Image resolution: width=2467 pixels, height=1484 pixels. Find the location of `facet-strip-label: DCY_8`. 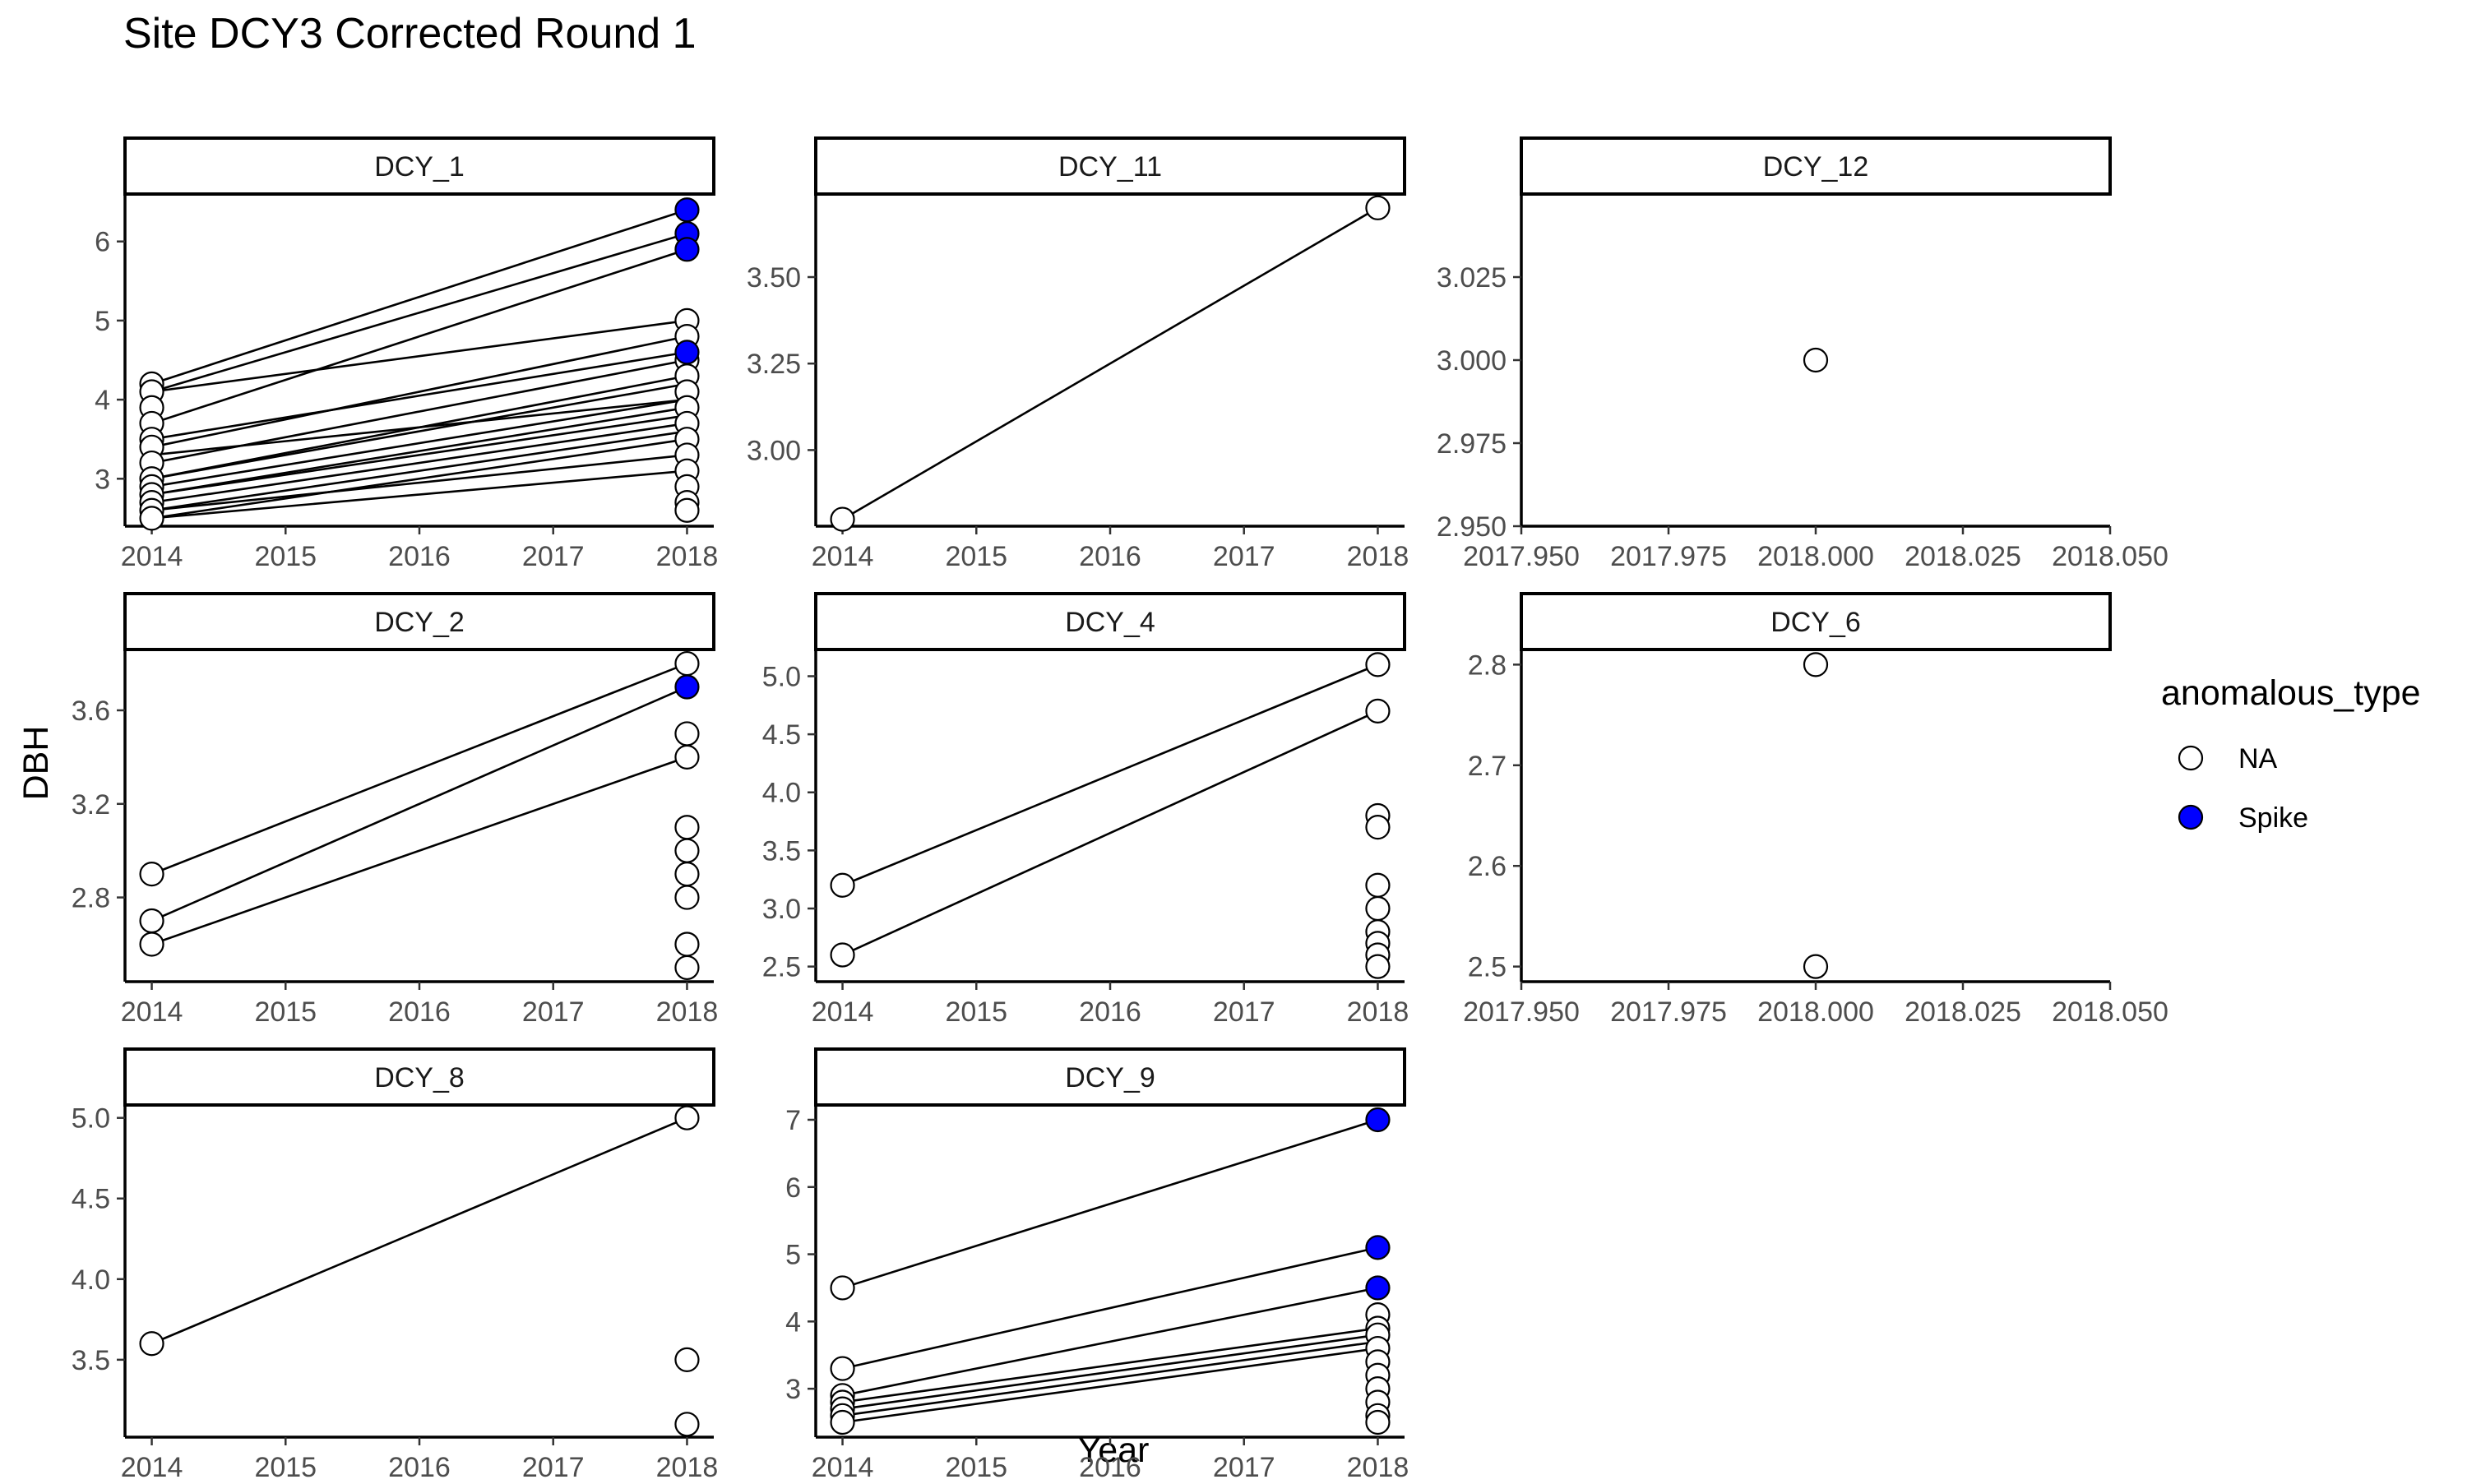

facet-strip-label: DCY_8 is located at coordinates (419, 1077).